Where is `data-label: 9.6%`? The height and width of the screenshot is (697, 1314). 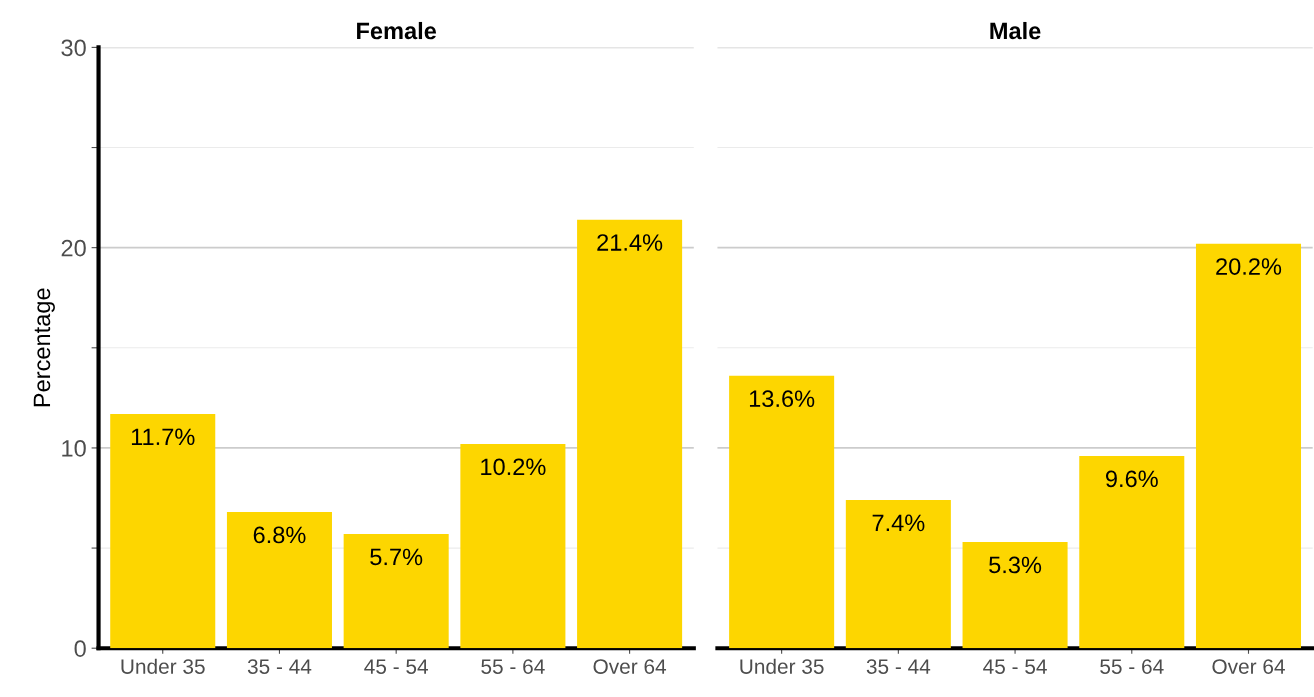
data-label: 9.6% is located at coordinates (1131, 479).